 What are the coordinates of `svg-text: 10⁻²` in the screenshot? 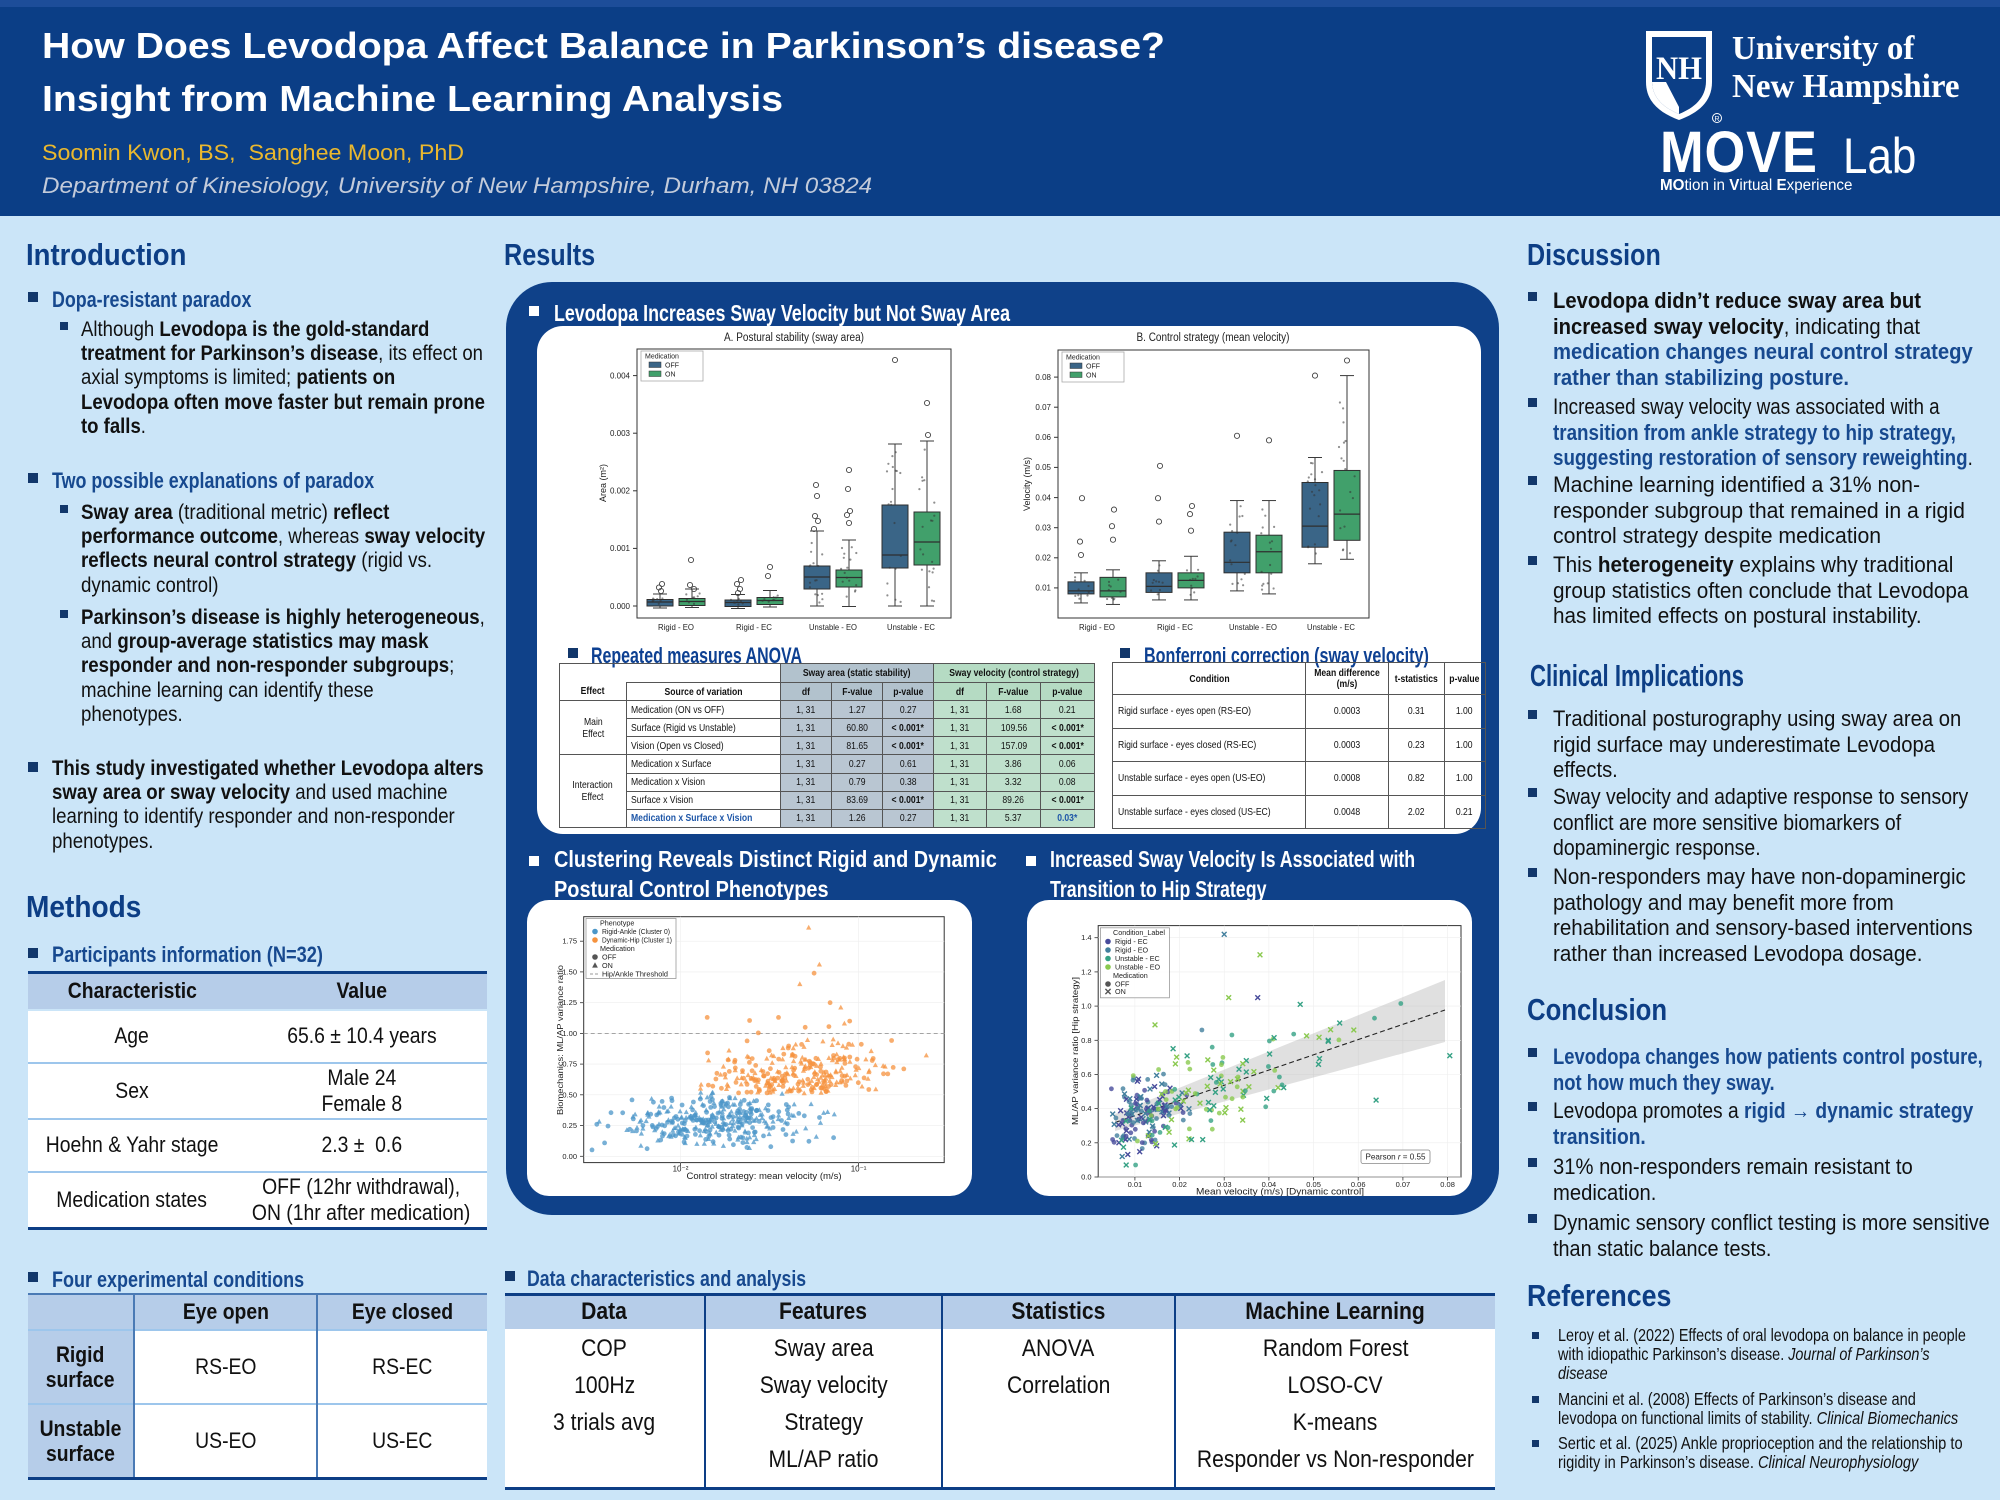 It's located at (681, 1169).